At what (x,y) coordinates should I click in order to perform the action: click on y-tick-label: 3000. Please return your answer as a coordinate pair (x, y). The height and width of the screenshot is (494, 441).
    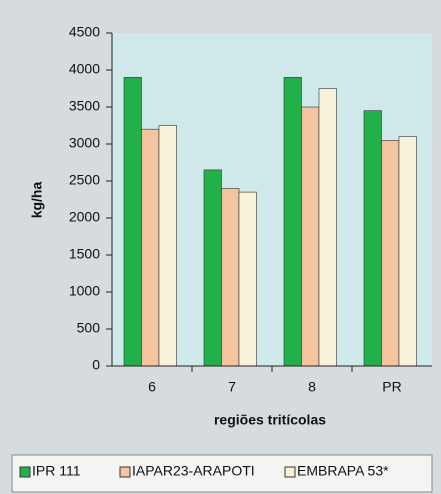
    Looking at the image, I should click on (84, 143).